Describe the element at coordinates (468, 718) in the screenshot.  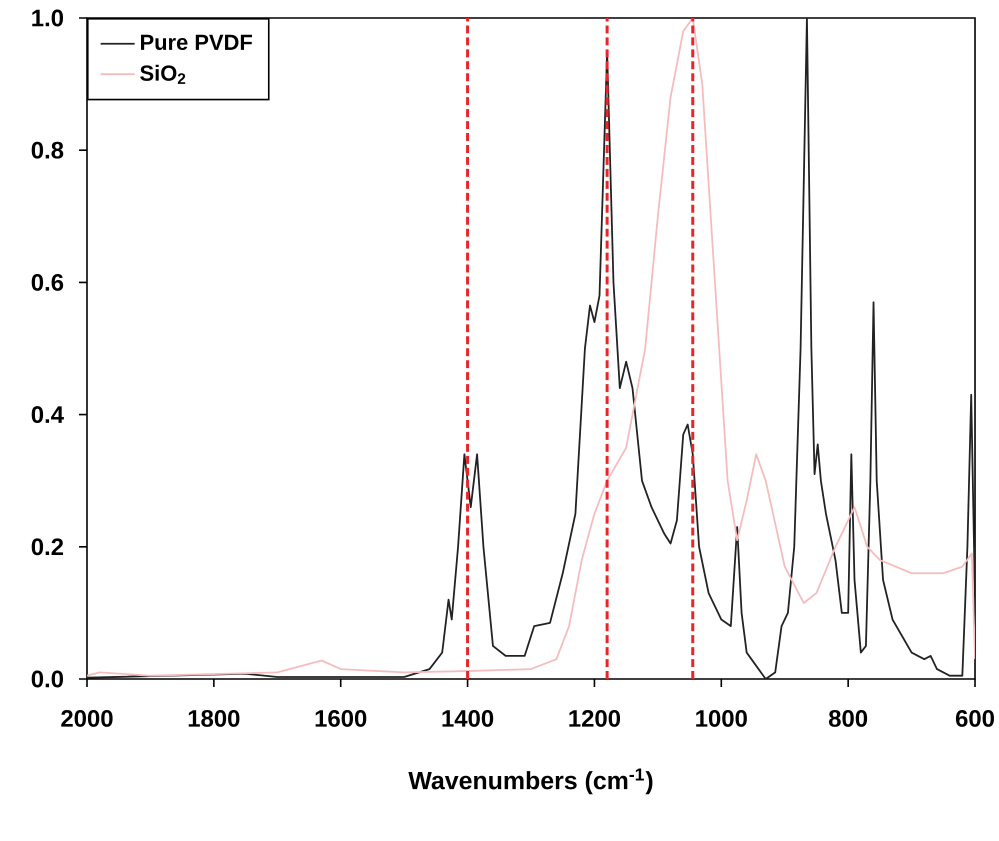
I see `x-tick-label: 1400` at that location.